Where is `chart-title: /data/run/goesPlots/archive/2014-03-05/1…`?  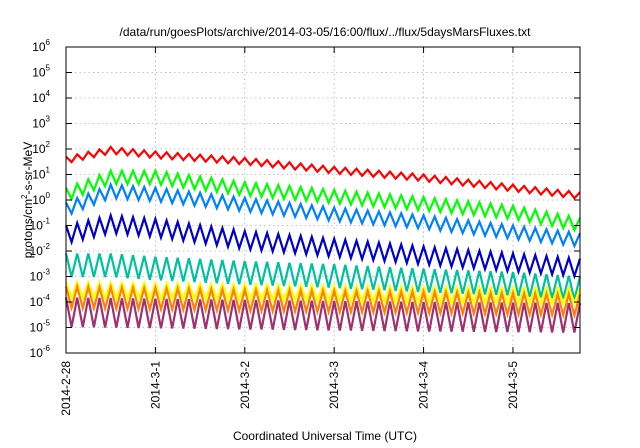 chart-title: /data/run/goesPlots/archive/2014-03-05/1… is located at coordinates (326, 32).